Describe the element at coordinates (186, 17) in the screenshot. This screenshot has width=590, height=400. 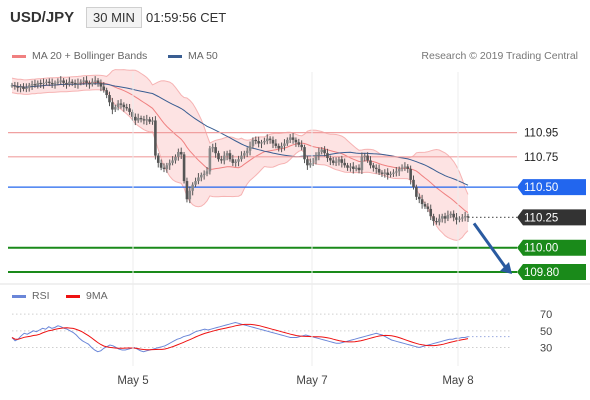
I see `timestamp: 01:59:56 CET` at that location.